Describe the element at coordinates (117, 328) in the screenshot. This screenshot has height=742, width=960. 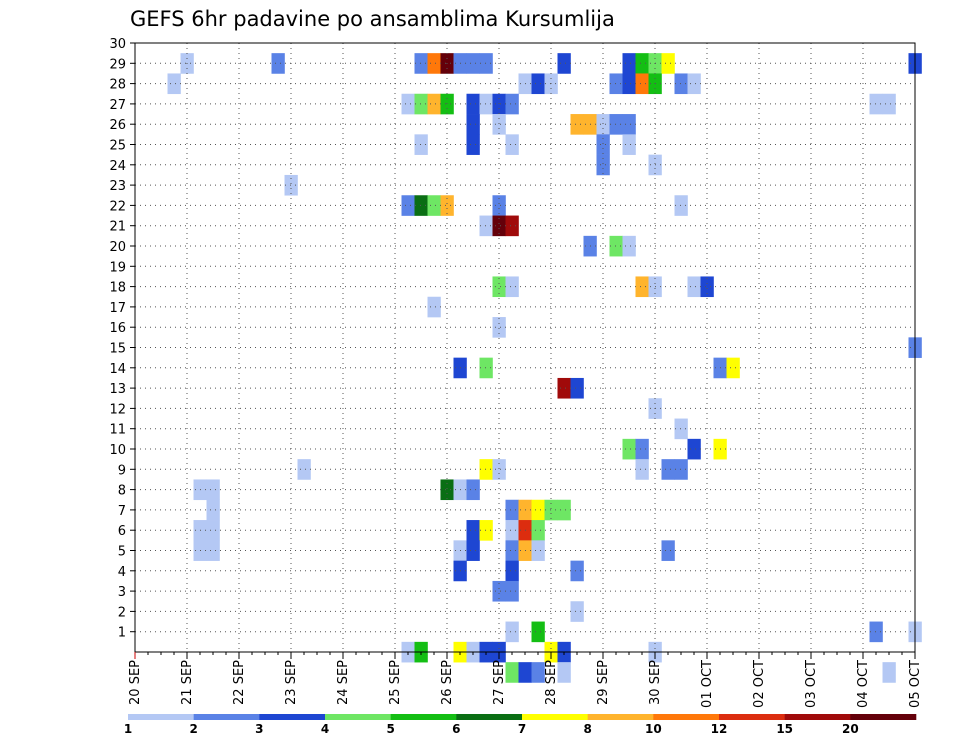
I see `y-tick-label: 16` at that location.